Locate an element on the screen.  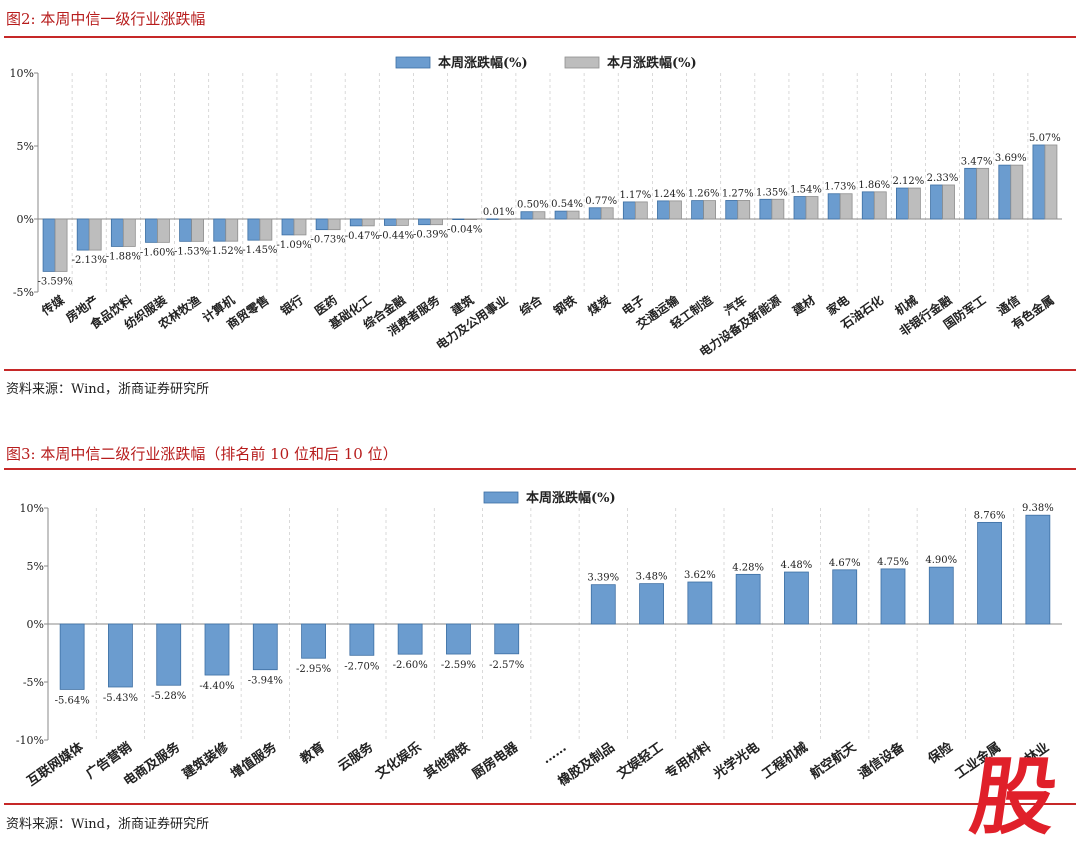
category-label: 云服务 is located at coordinates (356, 757).